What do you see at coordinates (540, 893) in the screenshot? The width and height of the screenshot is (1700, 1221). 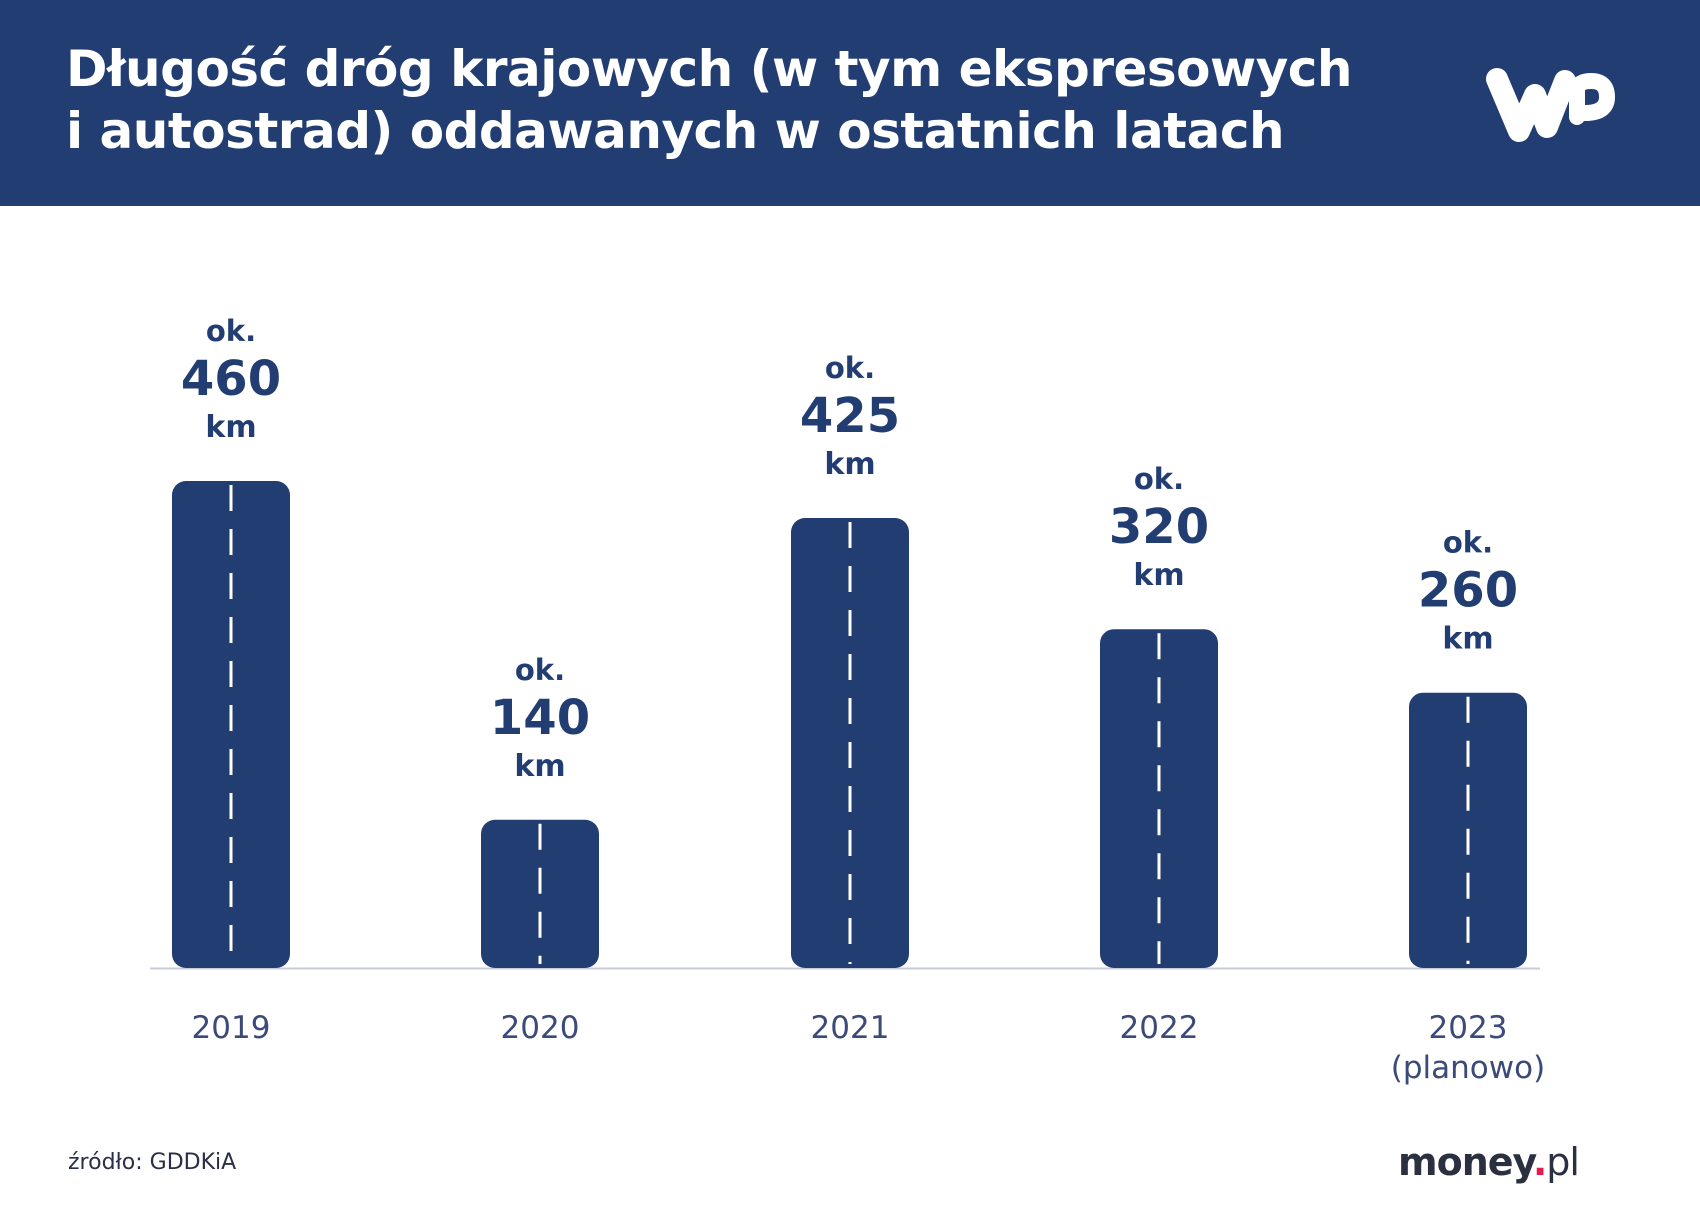 I see `bar-2020` at bounding box center [540, 893].